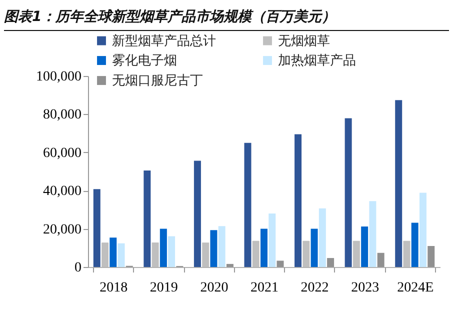  I want to click on legend-label: 雾化电子烟, so click(144, 61).